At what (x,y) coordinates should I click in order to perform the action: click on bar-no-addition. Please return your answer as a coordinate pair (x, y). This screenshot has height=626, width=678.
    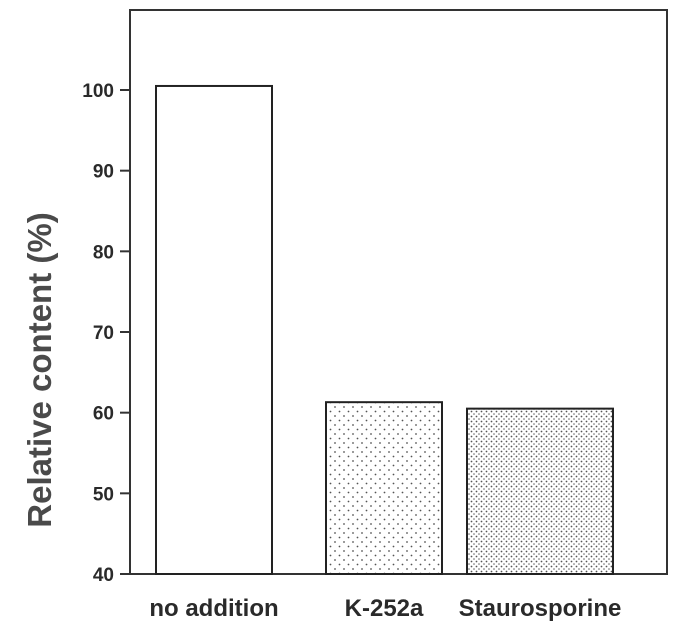
    Looking at the image, I should click on (214, 329).